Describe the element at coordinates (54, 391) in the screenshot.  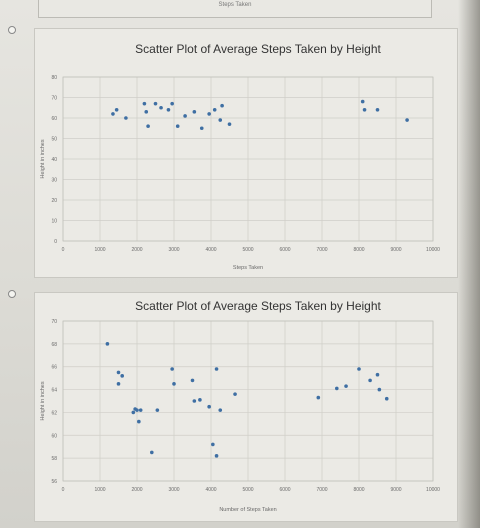
I see `y-tick-label: 64` at that location.